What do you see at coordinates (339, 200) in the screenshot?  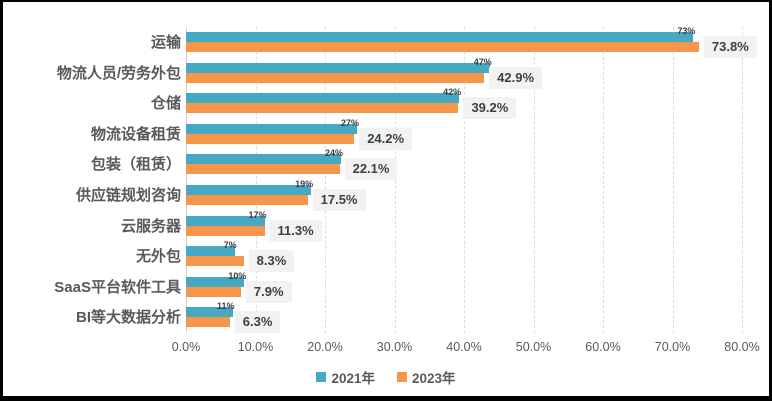 I see `value-label-2023: 17.5%` at bounding box center [339, 200].